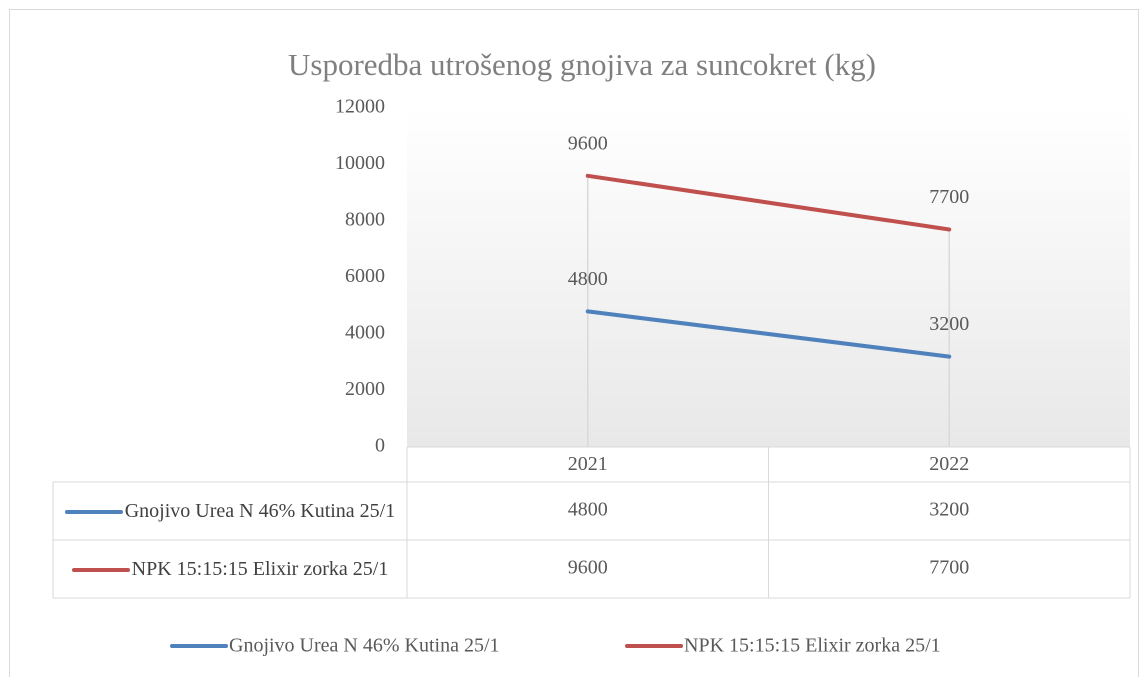 This screenshot has height=682, width=1148. I want to click on row-label-text: Gnojivo Urea N 46% Kutina 25/1, so click(260, 511).